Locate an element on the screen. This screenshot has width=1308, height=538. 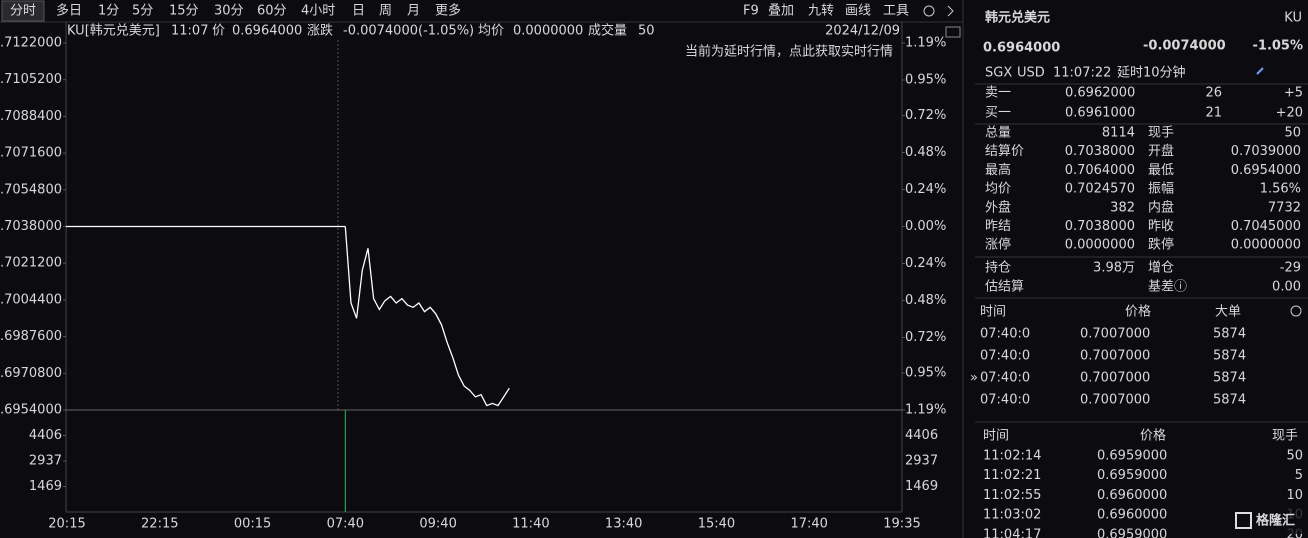
stat-label: 现手 is located at coordinates (1161, 133).